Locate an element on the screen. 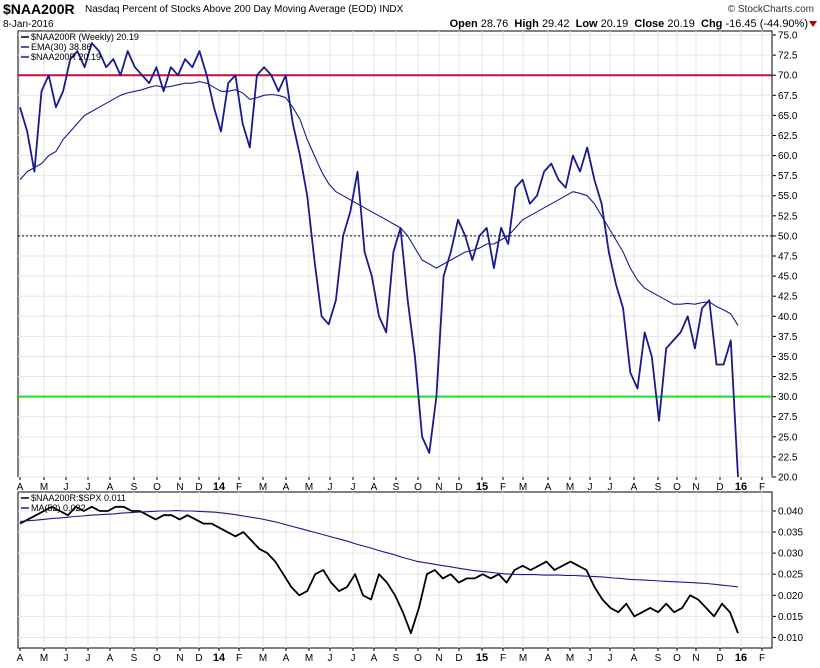 The width and height of the screenshot is (820, 668). main-ytick-label: 55.0 is located at coordinates (788, 196).